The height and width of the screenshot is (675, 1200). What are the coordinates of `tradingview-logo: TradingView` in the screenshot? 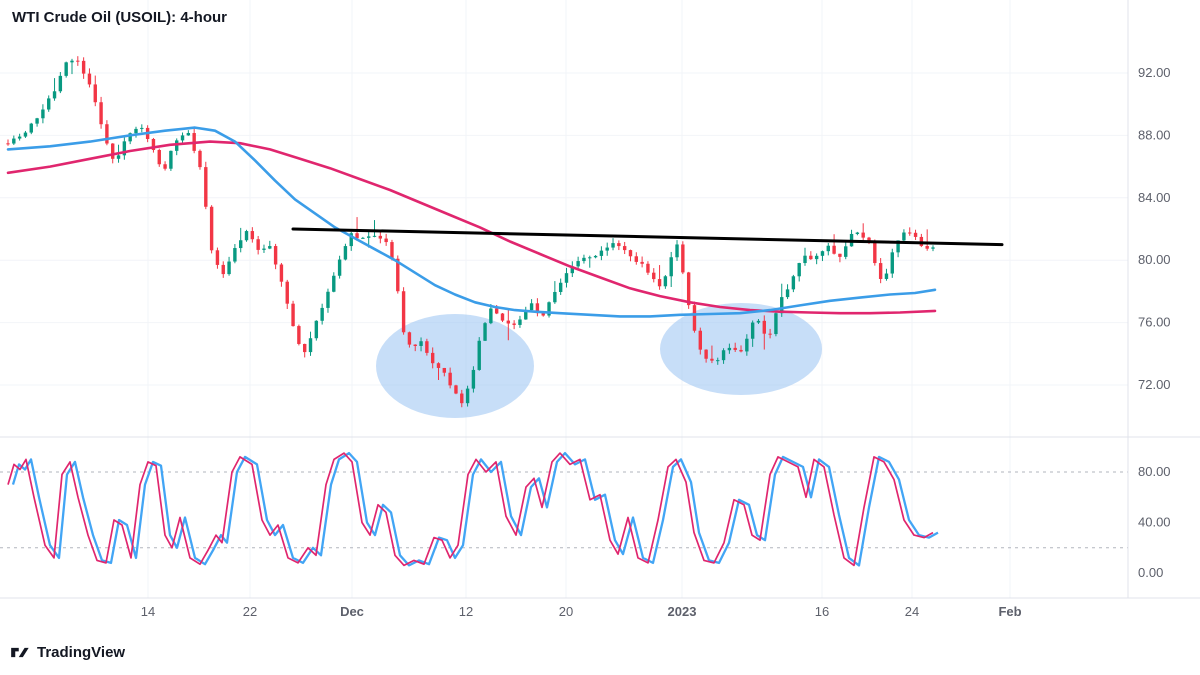 It's located at (67, 652).